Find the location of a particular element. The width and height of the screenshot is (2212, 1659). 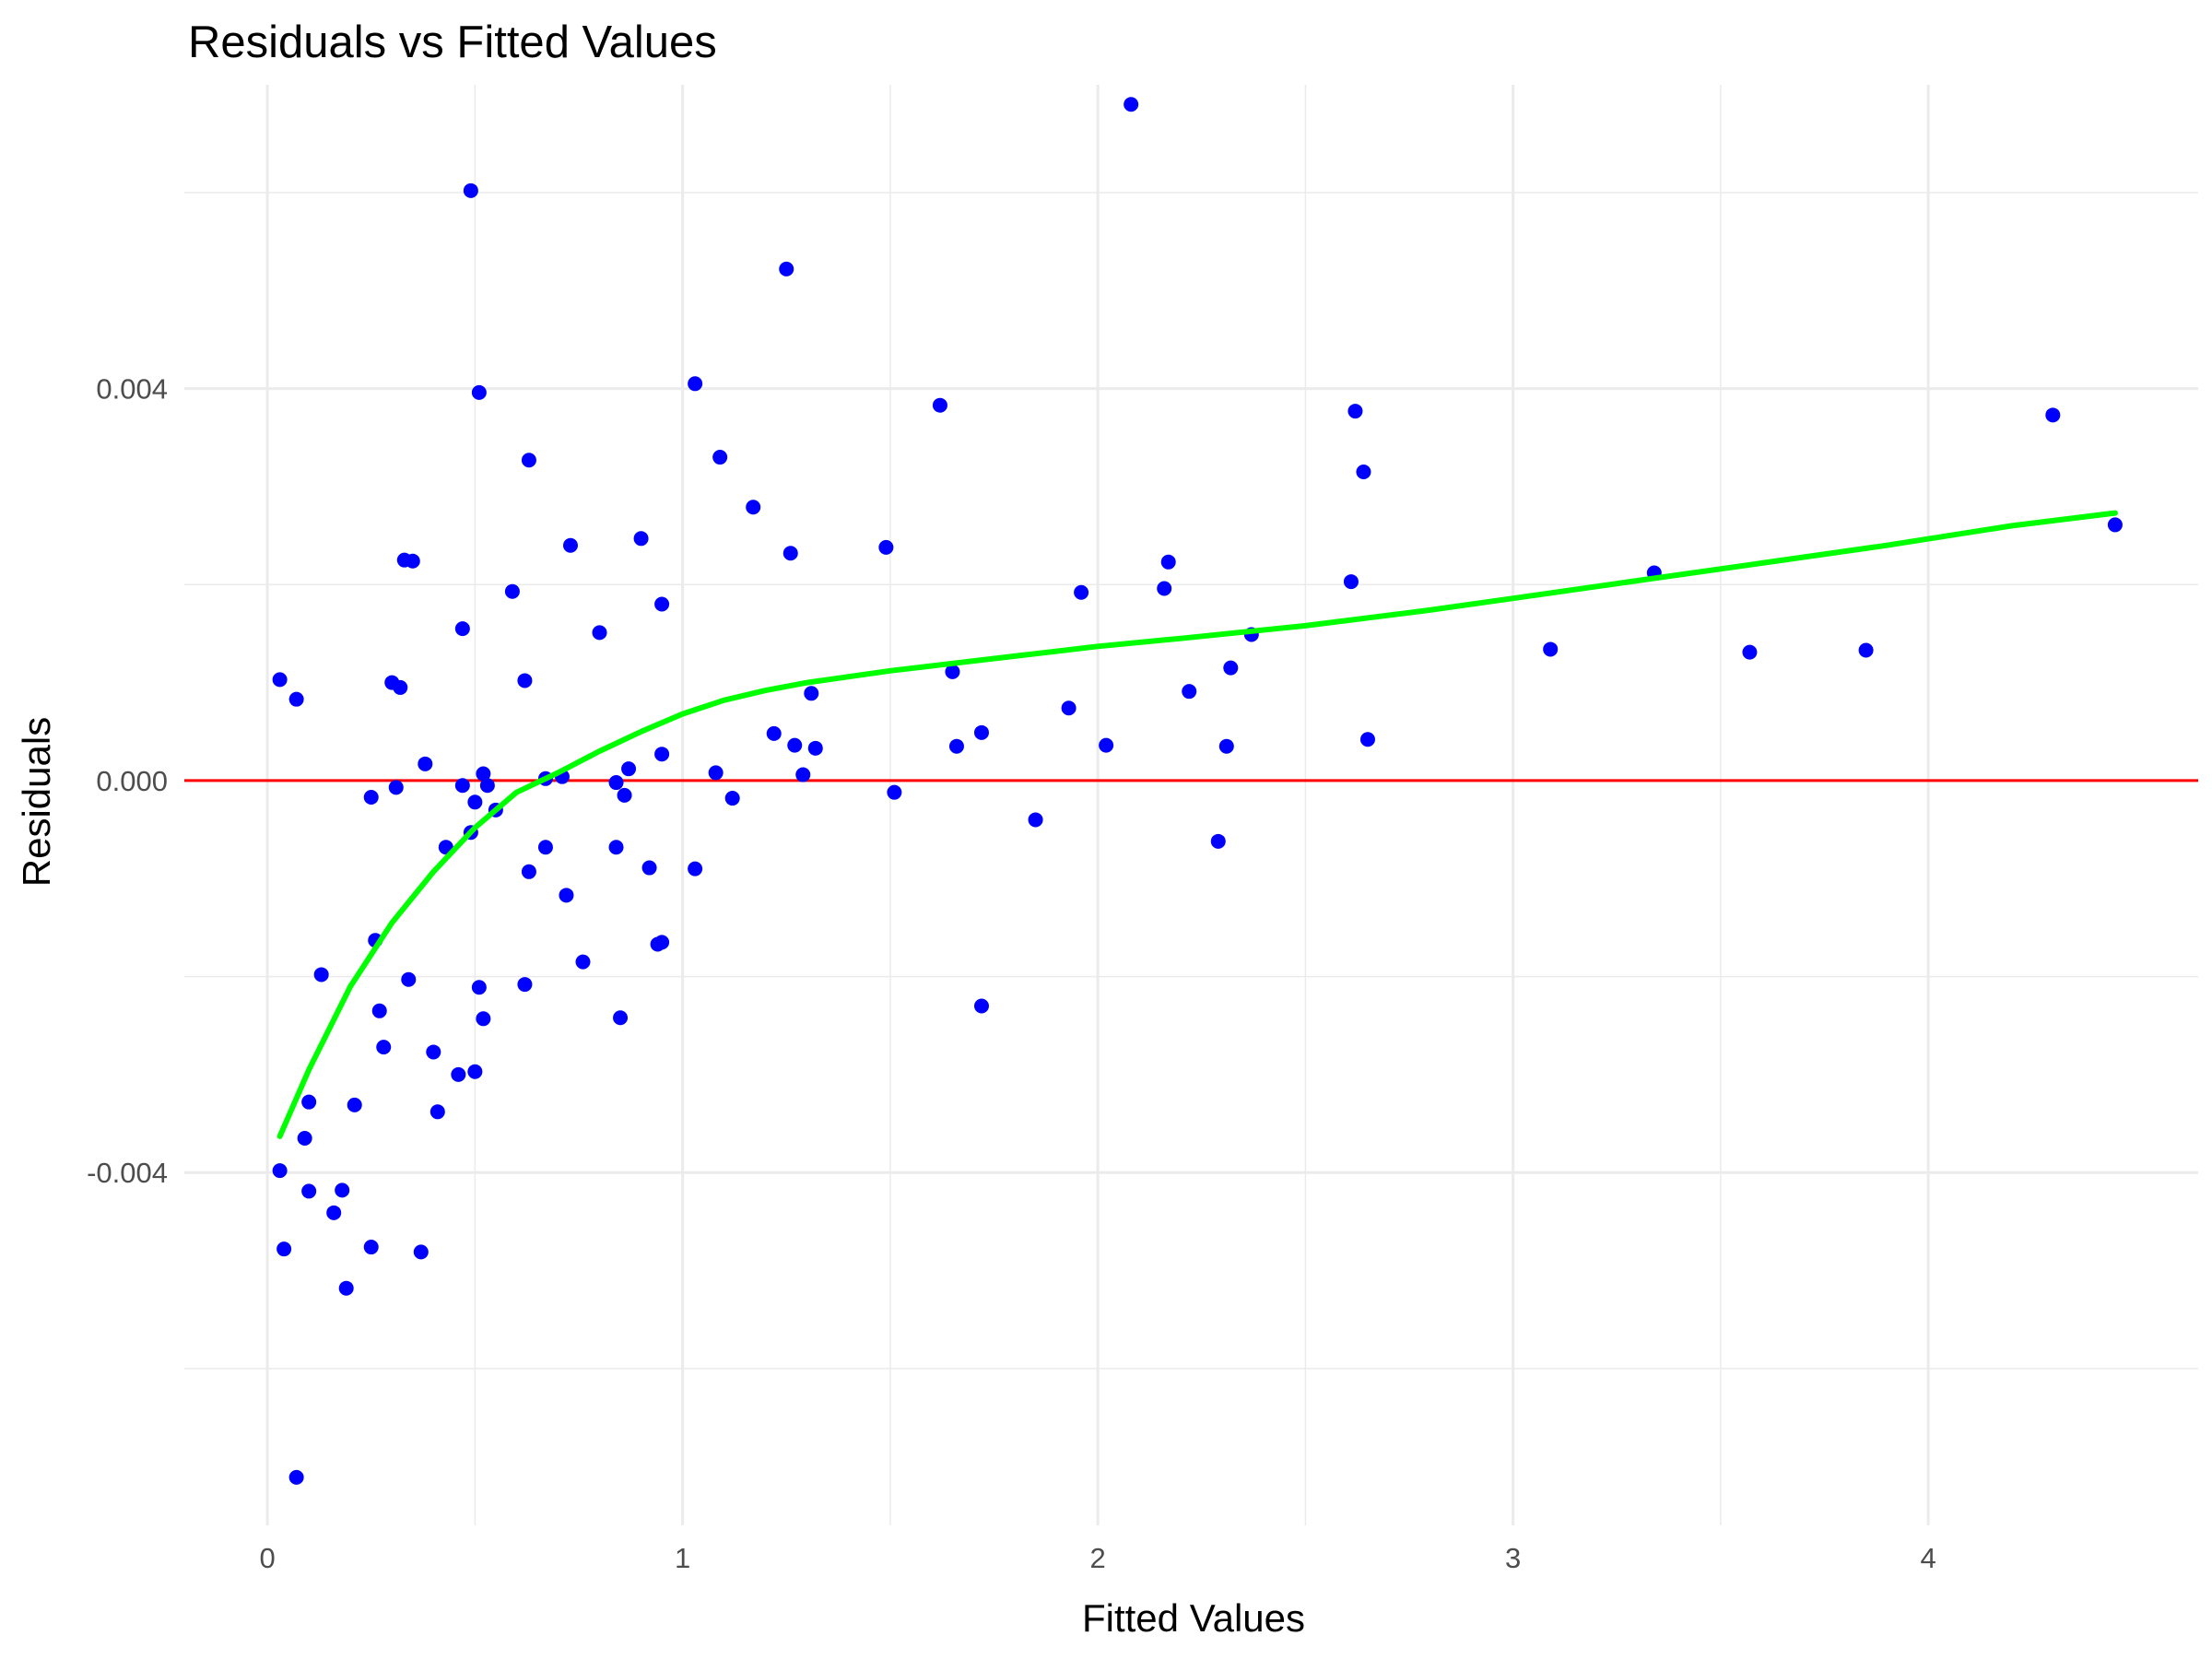

x-tick-label: 4 is located at coordinates (1928, 1558).